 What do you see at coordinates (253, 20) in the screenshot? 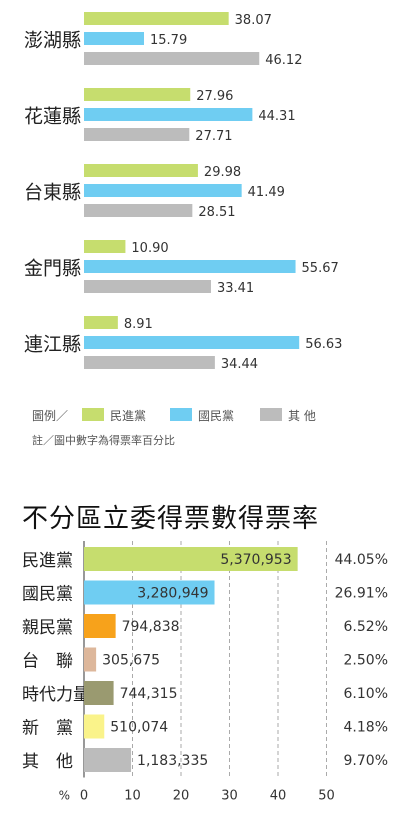
I see `data-label: 38.07` at bounding box center [253, 20].